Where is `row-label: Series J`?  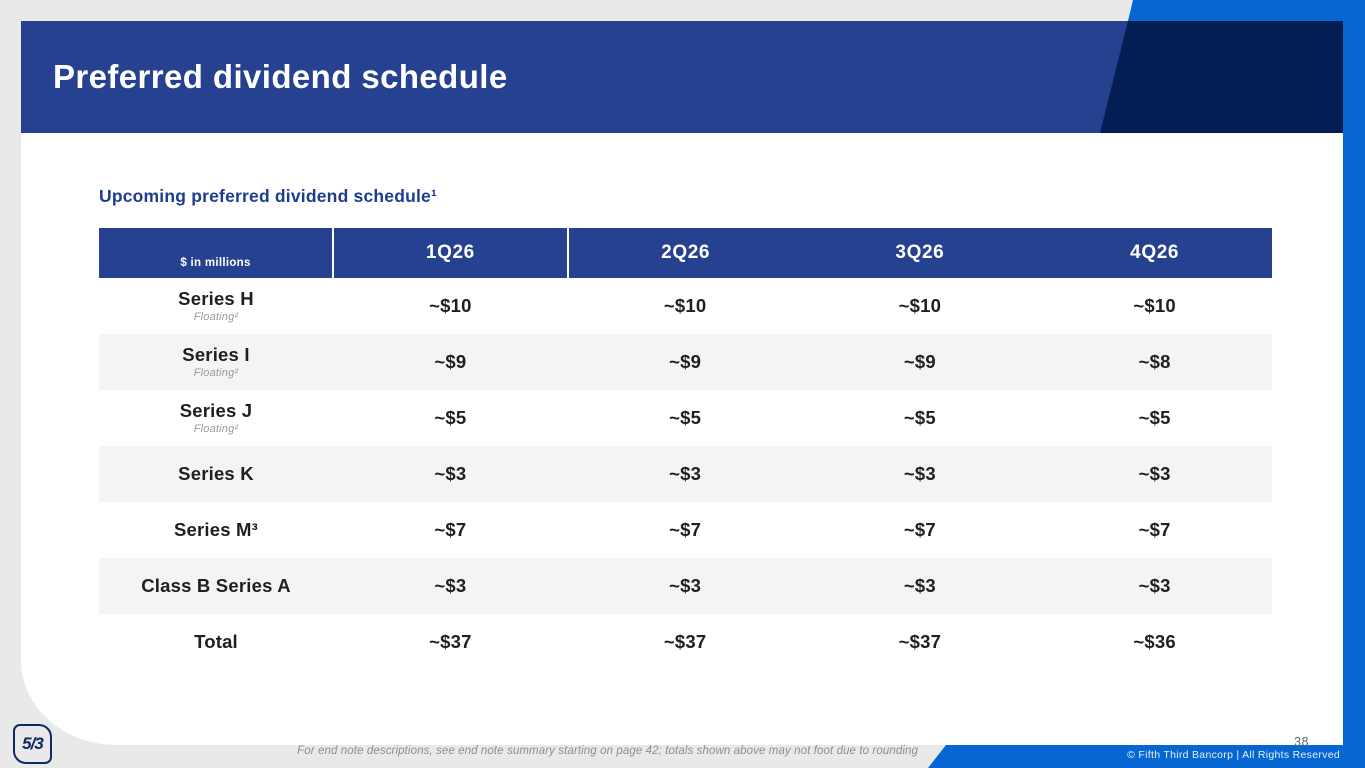 row-label: Series J is located at coordinates (216, 411).